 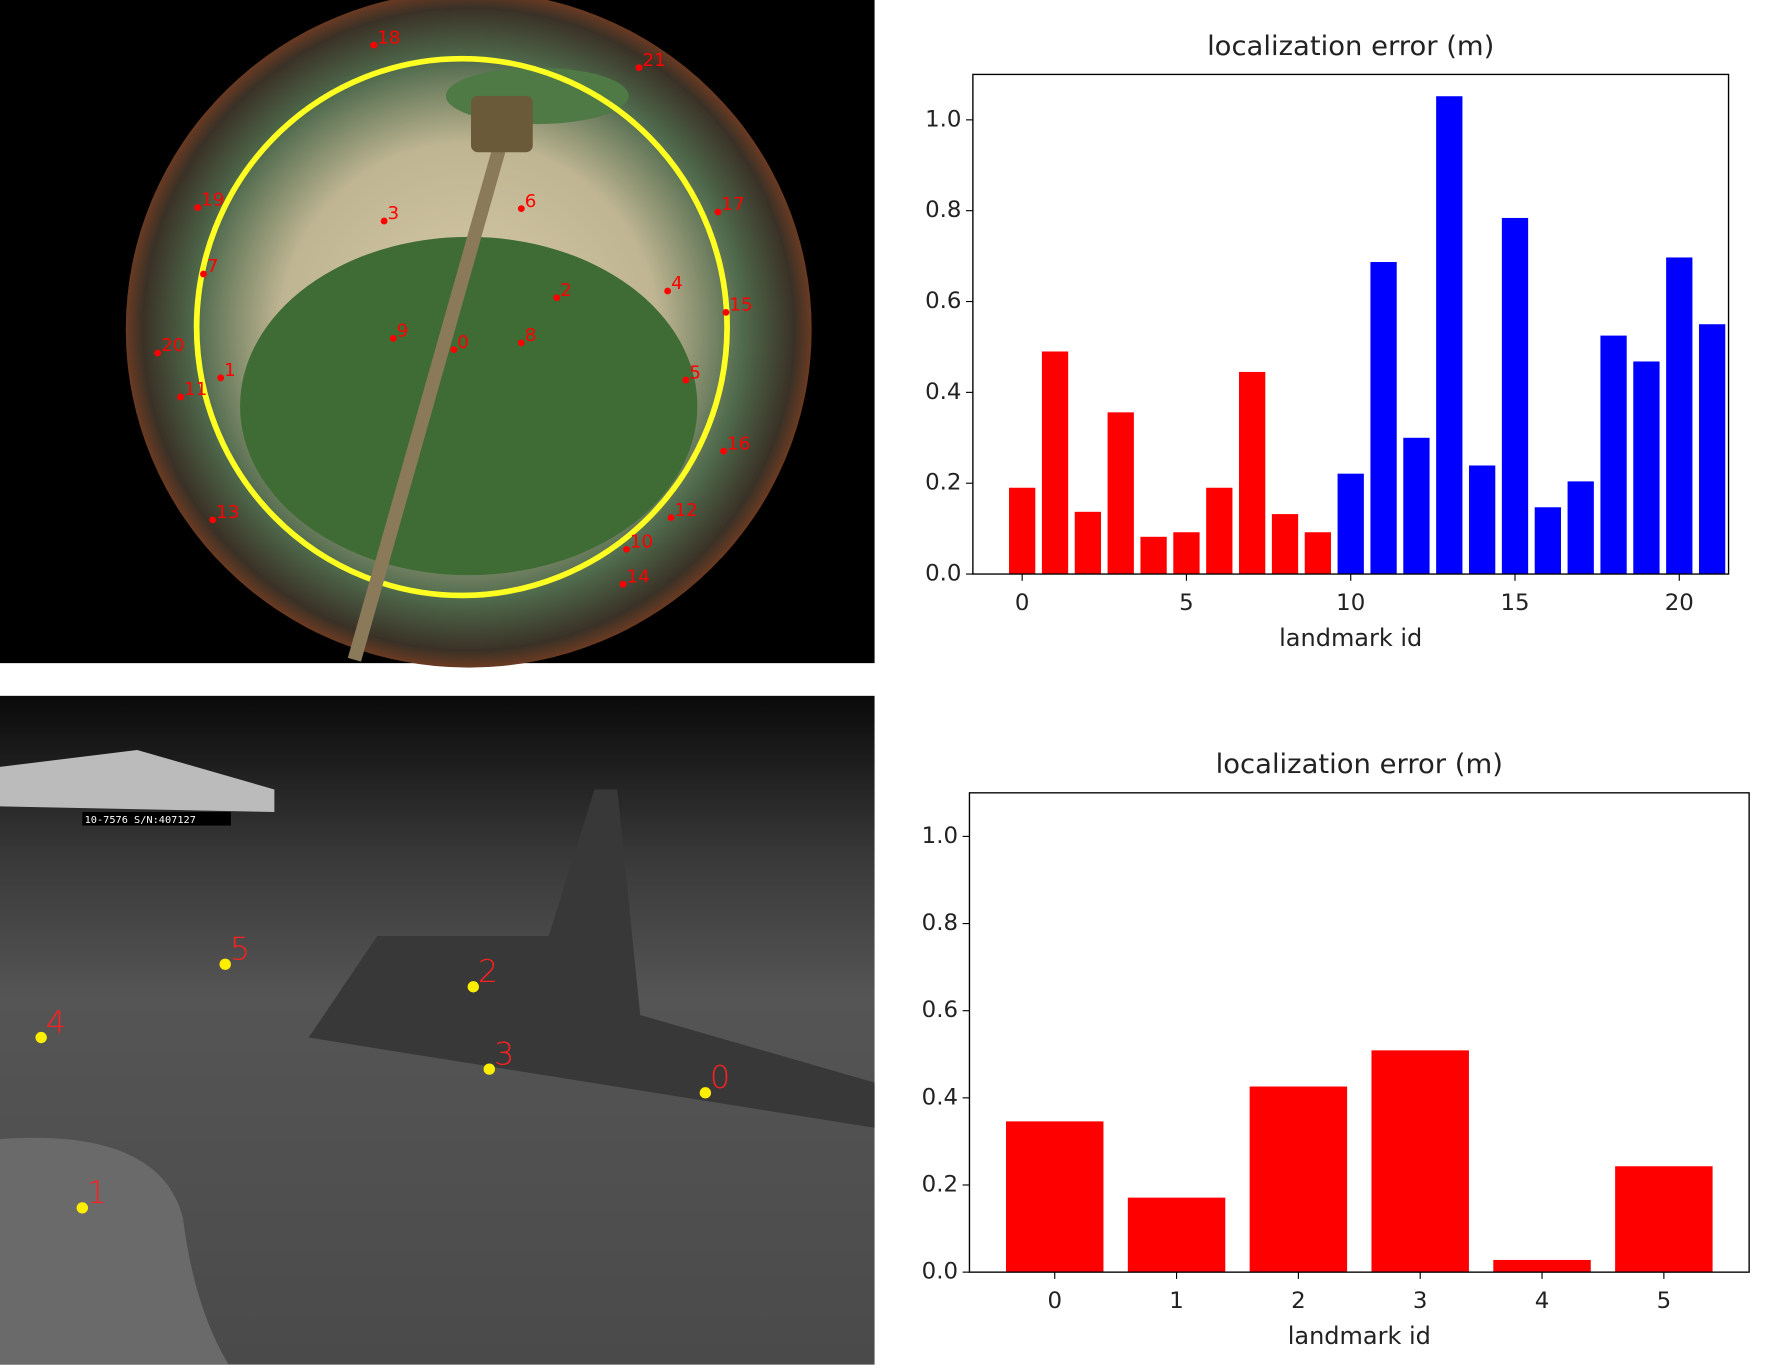 I want to click on y-tick-label: 0.8, so click(x=940, y=923).